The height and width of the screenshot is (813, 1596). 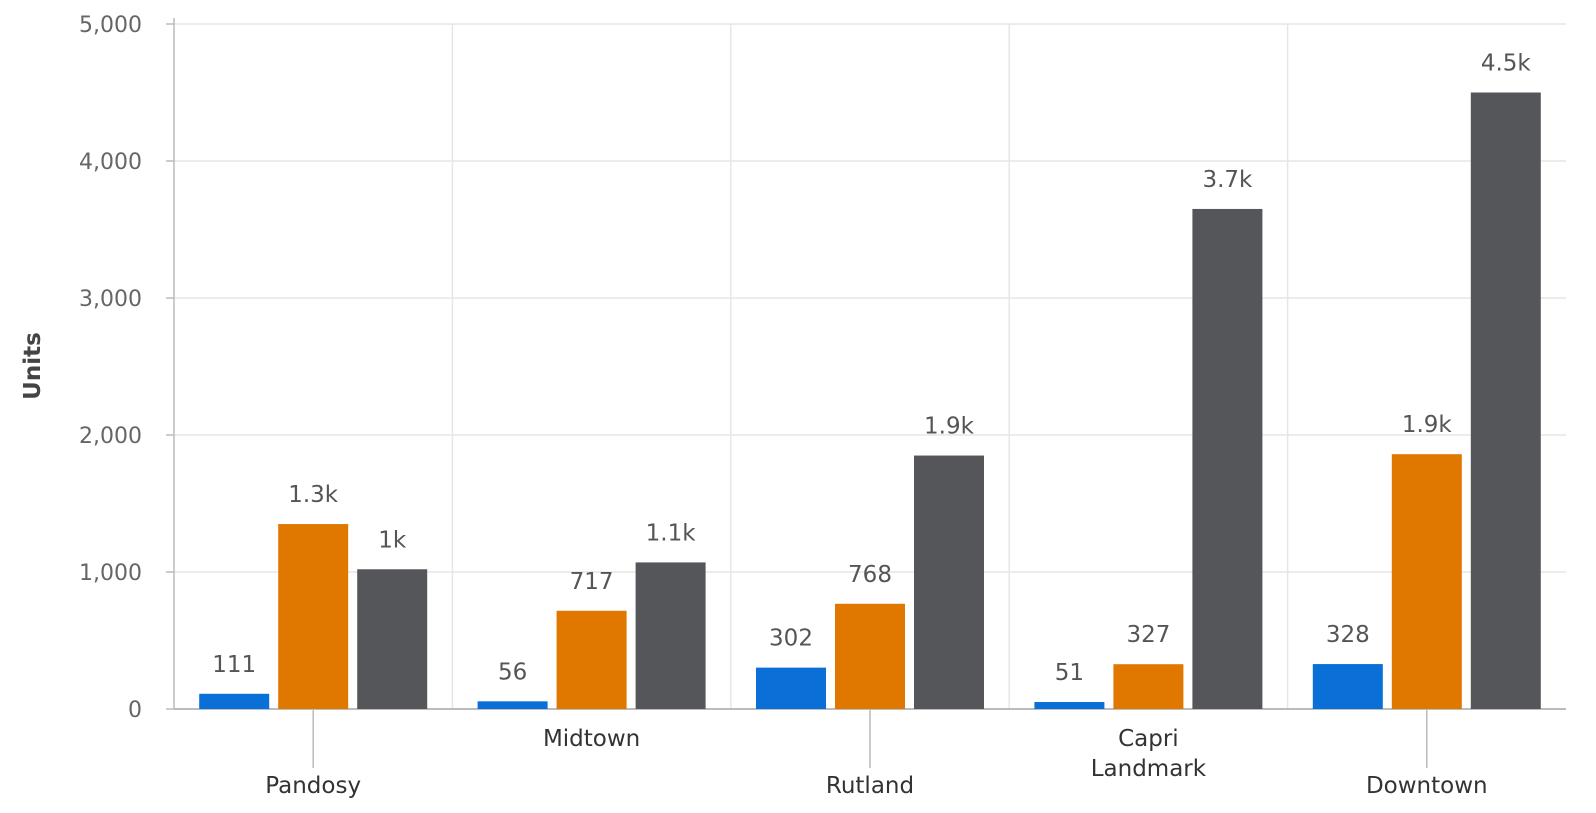 I want to click on category-label: Rutland, so click(x=870, y=786).